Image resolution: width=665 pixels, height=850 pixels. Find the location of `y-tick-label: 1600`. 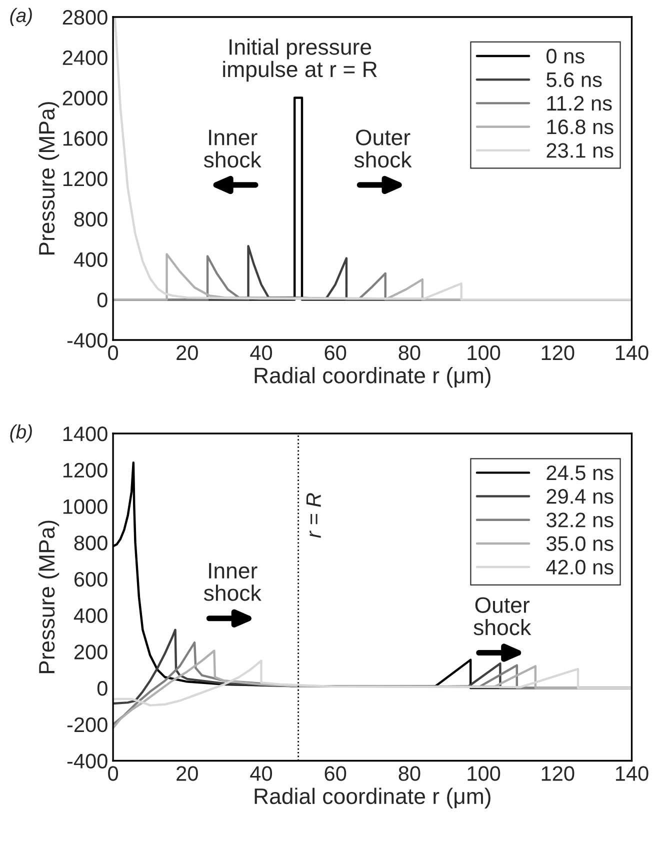

y-tick-label: 1600 is located at coordinates (85, 138).